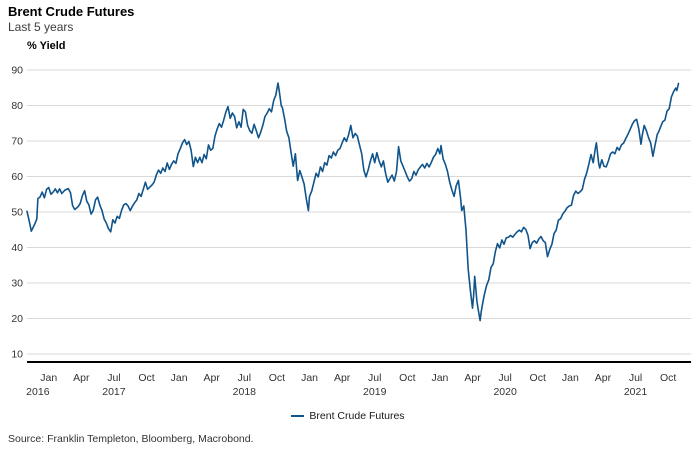 The width and height of the screenshot is (696, 457). What do you see at coordinates (41, 27) in the screenshot?
I see `chart-subtitle: Last 5 years` at bounding box center [41, 27].